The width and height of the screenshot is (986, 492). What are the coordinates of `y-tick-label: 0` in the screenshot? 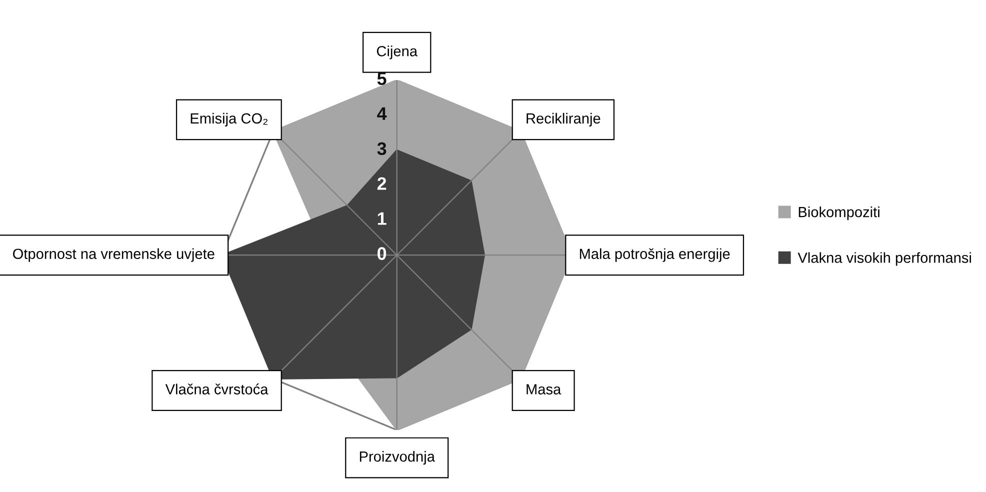 It's located at (382, 253).